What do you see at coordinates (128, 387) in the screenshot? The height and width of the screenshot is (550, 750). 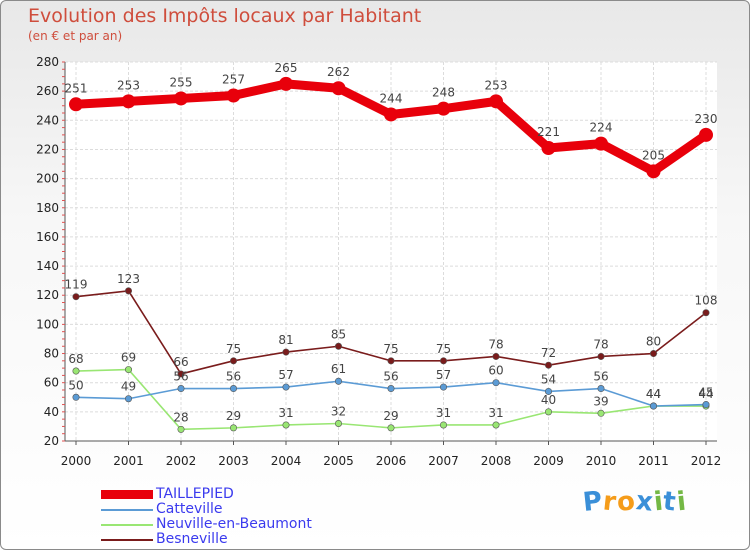 I see `data-label: 49` at bounding box center [128, 387].